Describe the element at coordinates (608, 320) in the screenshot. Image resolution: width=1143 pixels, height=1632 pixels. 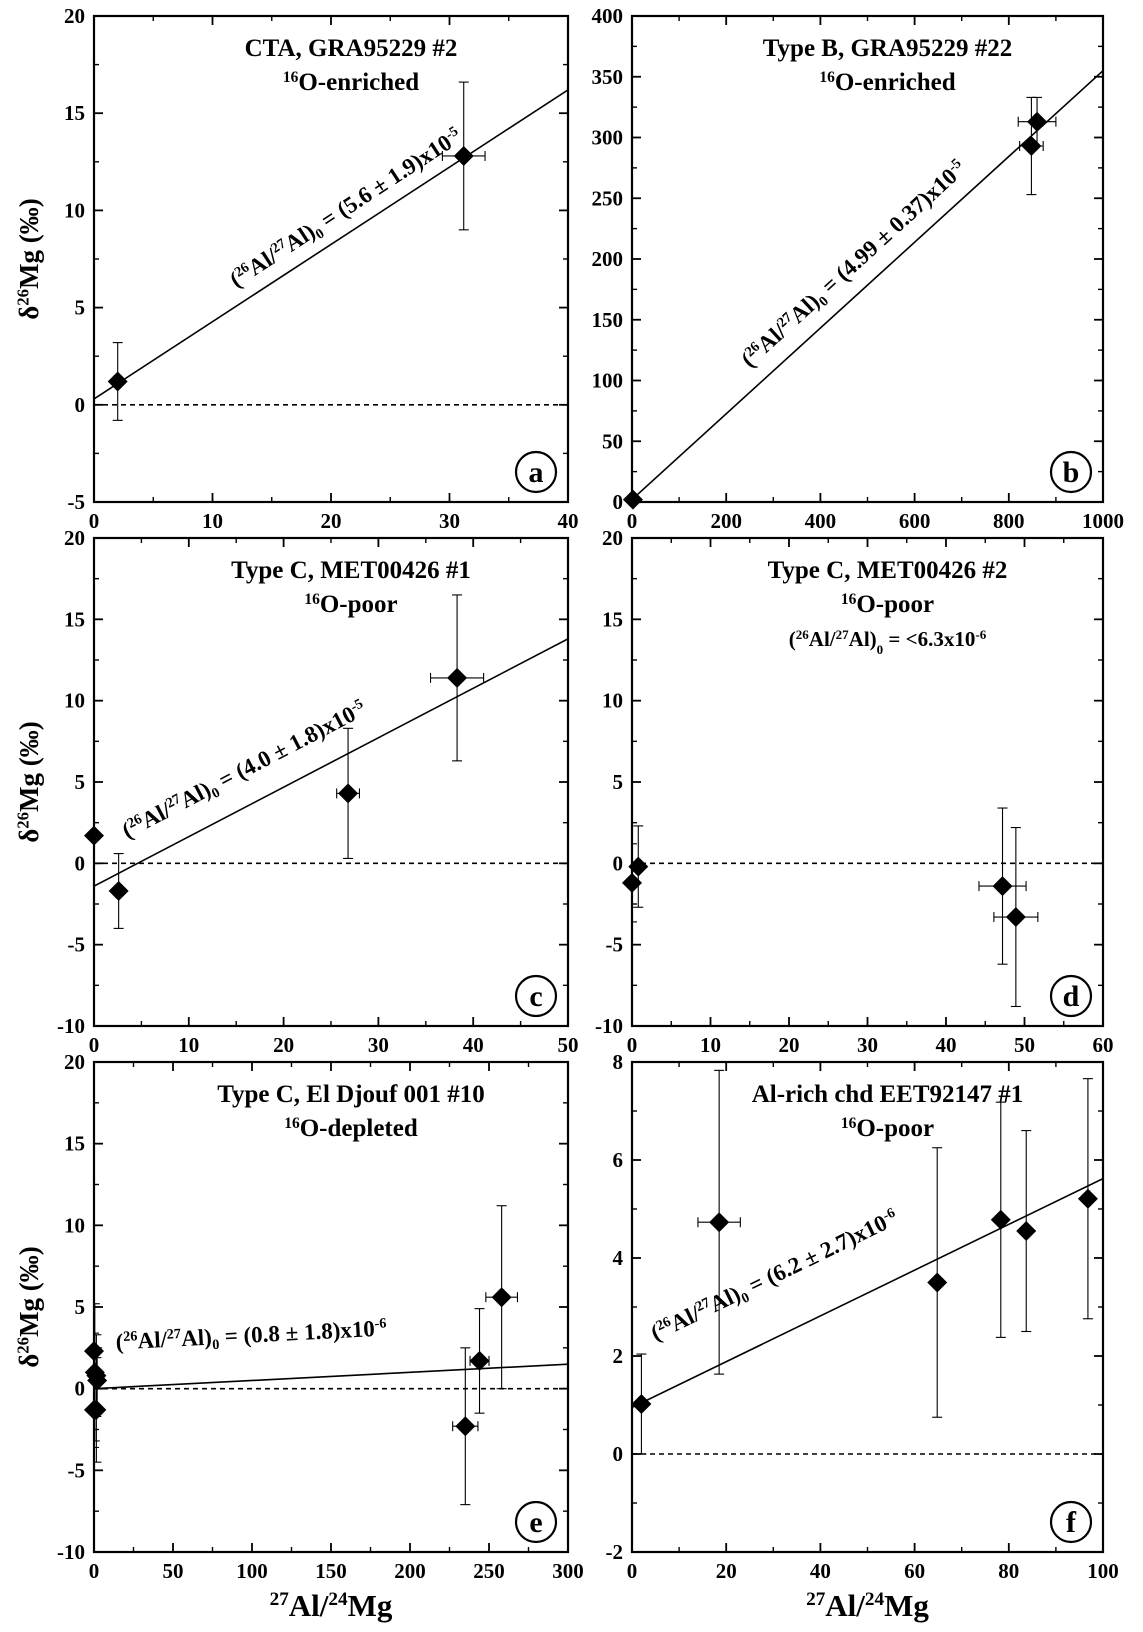
I see `y-tick-label: 150` at that location.